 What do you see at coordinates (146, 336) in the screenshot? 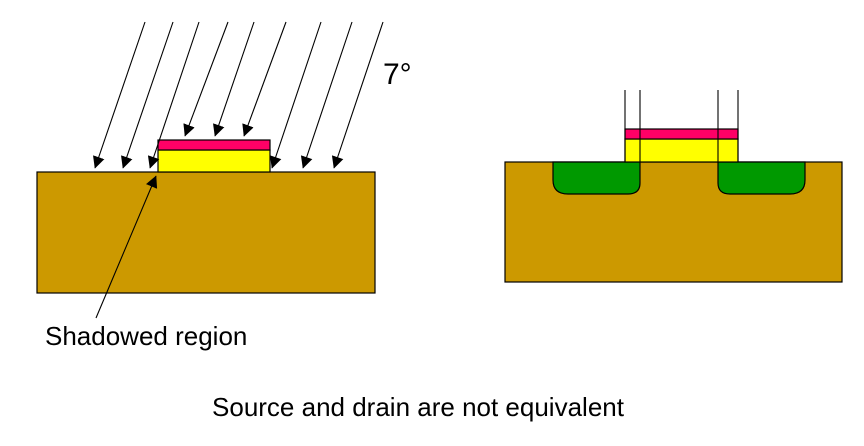
I see `shadowed-region-label: Shadowed region` at bounding box center [146, 336].